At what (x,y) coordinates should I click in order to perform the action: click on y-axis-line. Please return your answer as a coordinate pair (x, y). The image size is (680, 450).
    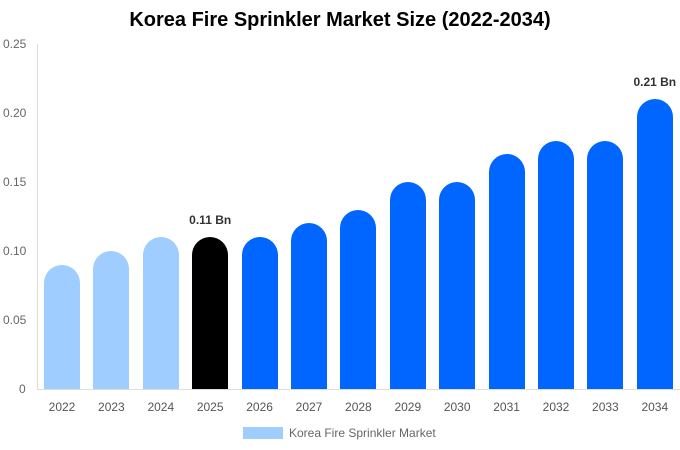
    Looking at the image, I should click on (37, 216).